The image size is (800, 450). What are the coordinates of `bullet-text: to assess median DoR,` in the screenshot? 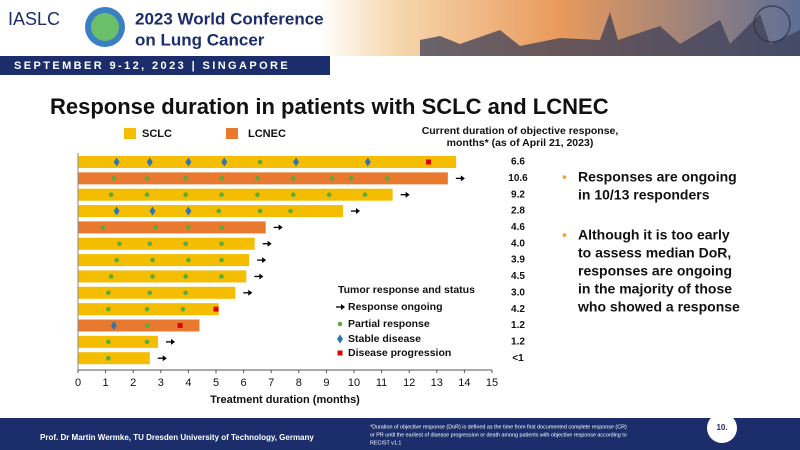 It's located at (654, 253).